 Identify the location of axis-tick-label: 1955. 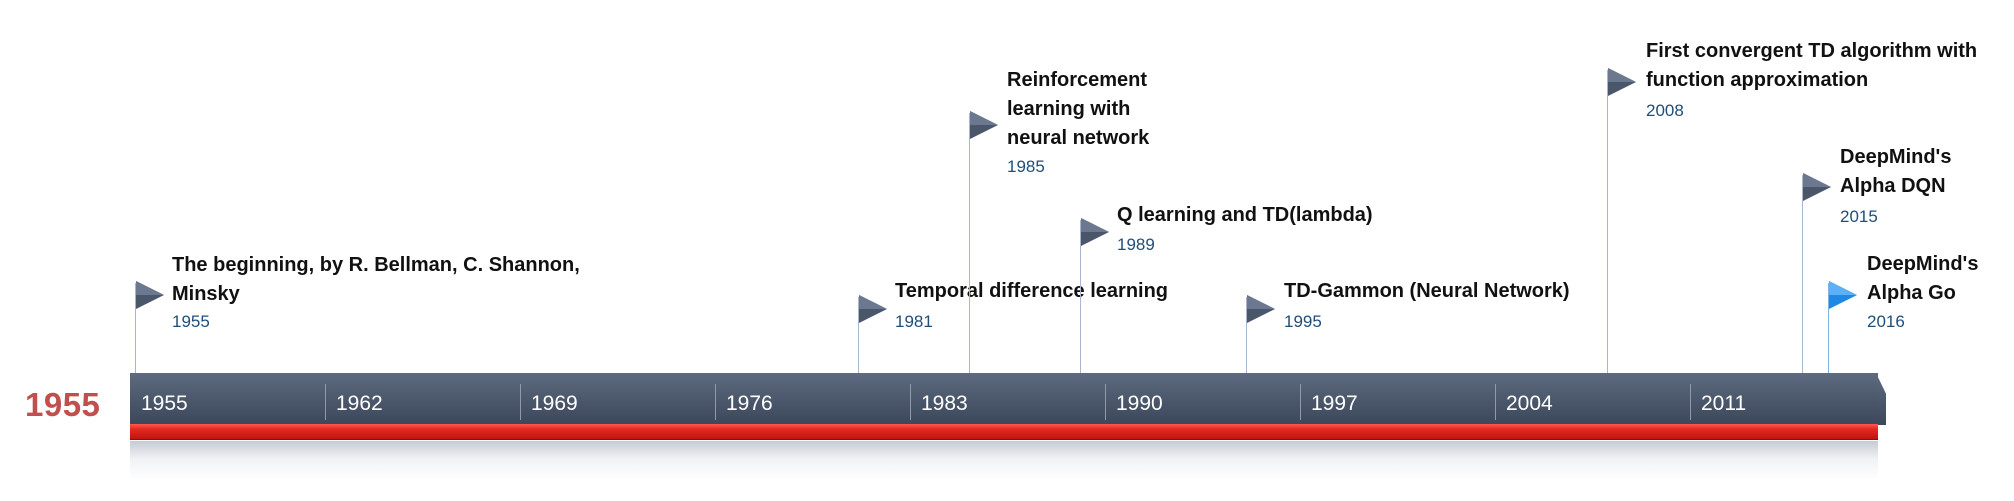
(164, 403).